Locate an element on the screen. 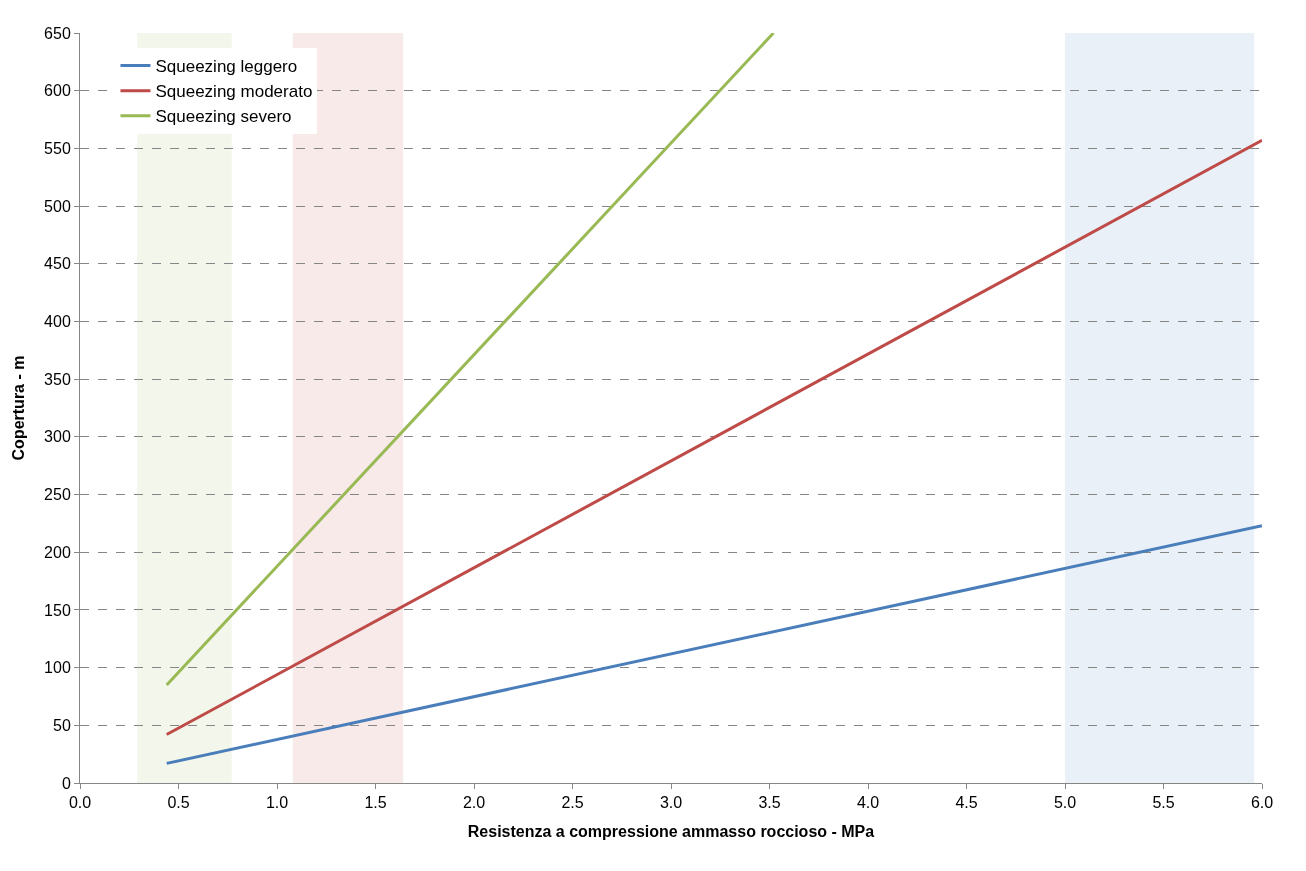 The width and height of the screenshot is (1306, 871). x-tick-label: 3.5 is located at coordinates (769, 803).